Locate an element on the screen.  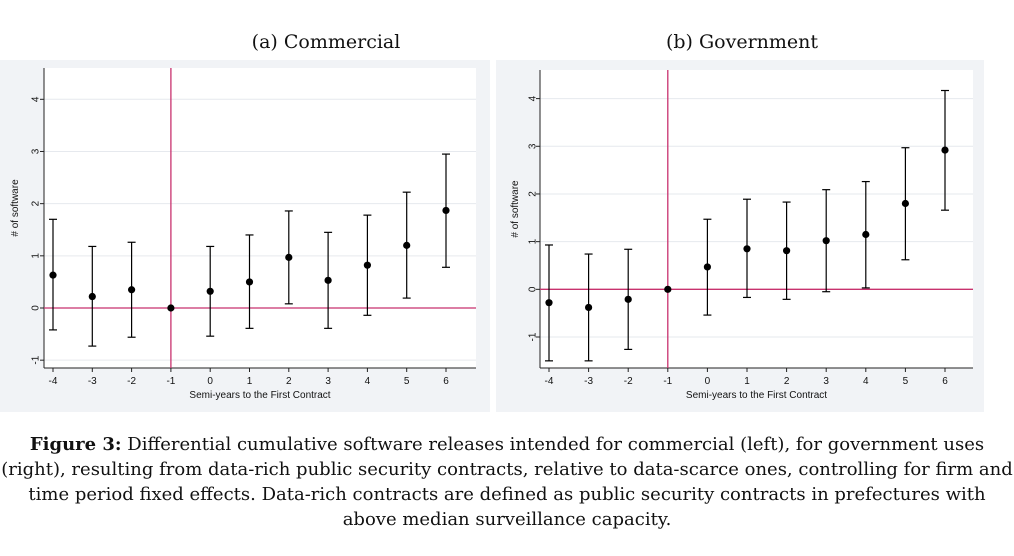
commercial-x-tick-label: -3 is located at coordinates (92, 381).